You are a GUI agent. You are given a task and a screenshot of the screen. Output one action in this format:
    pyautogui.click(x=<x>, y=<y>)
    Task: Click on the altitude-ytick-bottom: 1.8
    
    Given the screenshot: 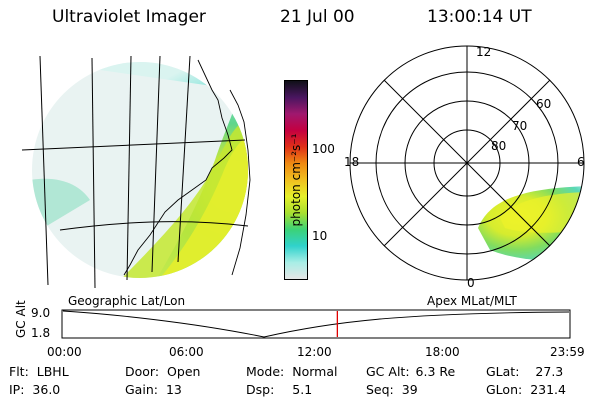 What is the action you would take?
    pyautogui.click(x=41, y=333)
    